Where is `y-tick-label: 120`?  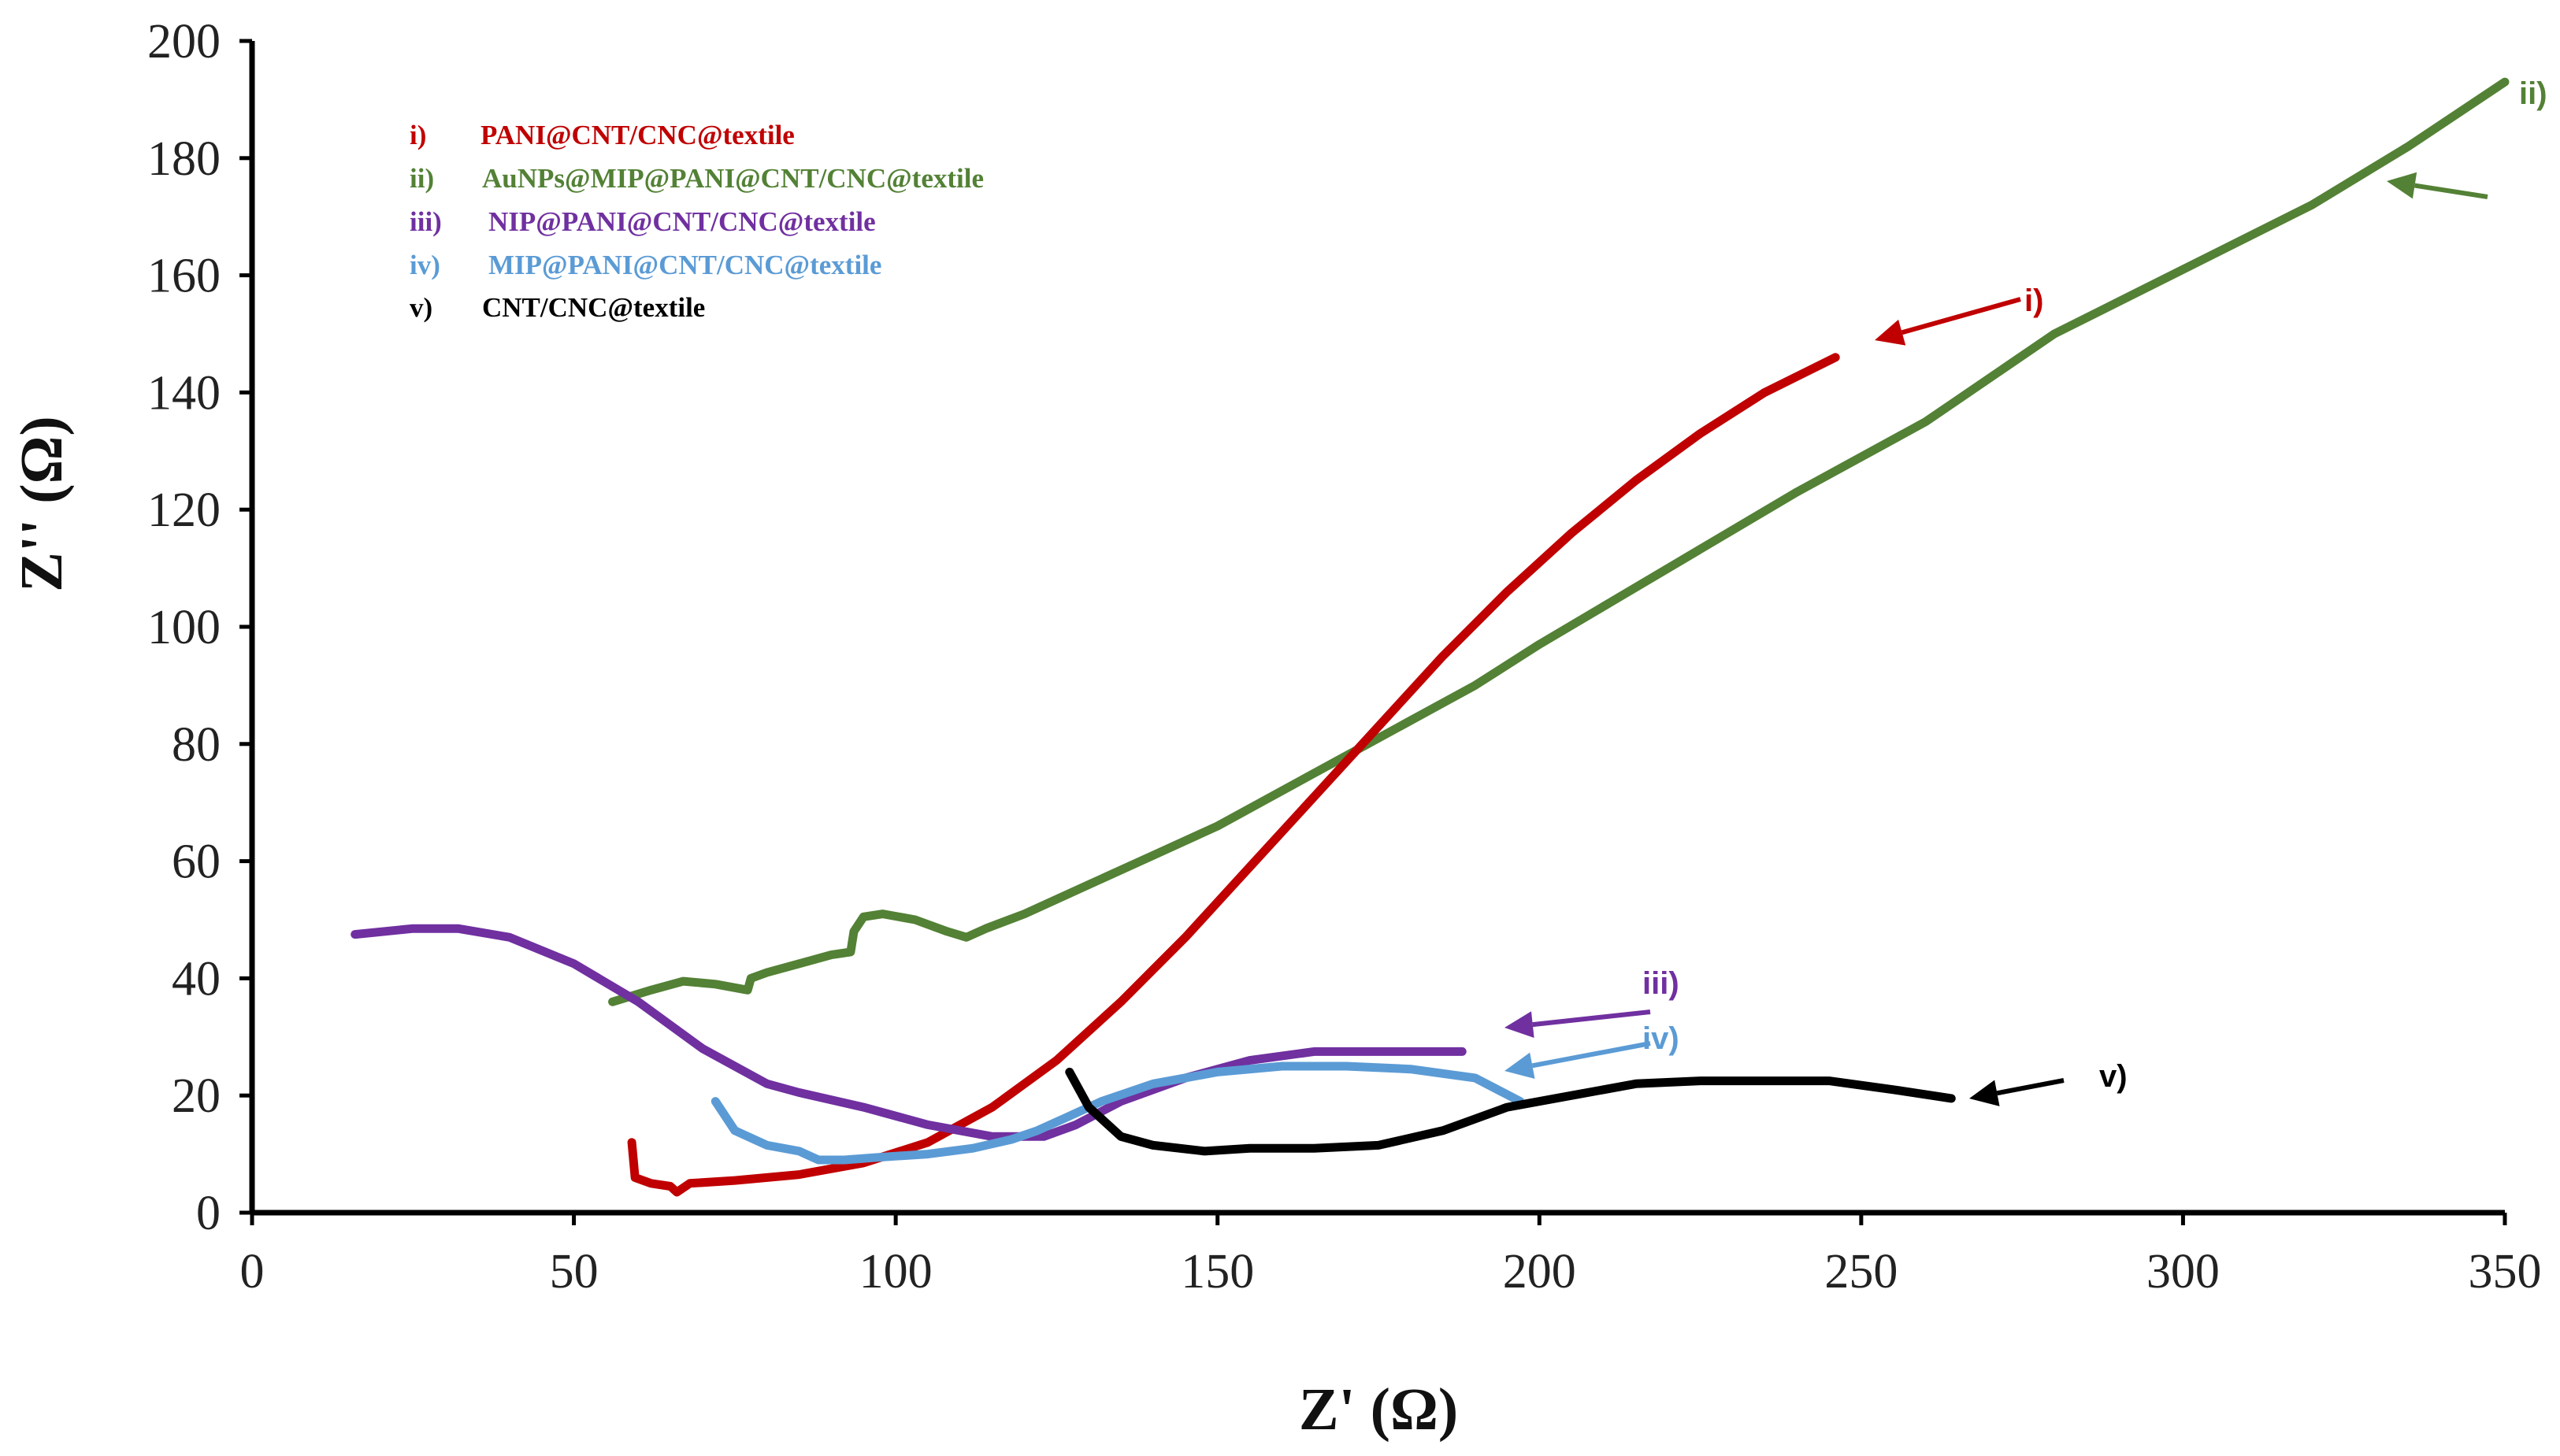 y-tick-label: 120 is located at coordinates (184, 510).